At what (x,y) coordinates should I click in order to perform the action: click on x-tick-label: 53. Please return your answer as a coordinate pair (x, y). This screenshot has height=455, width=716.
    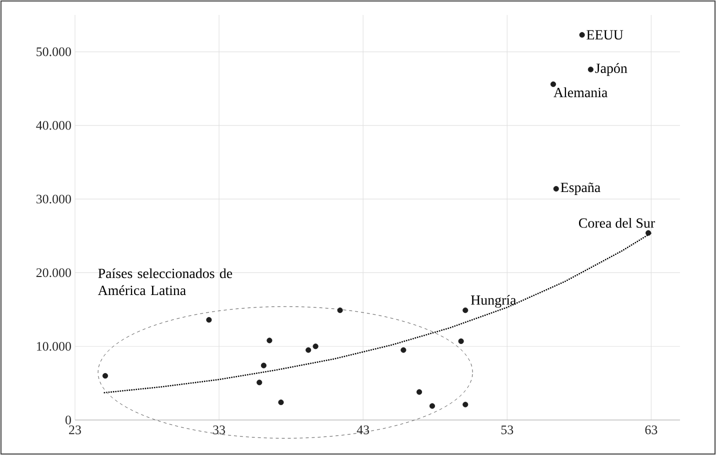
    Looking at the image, I should click on (507, 430).